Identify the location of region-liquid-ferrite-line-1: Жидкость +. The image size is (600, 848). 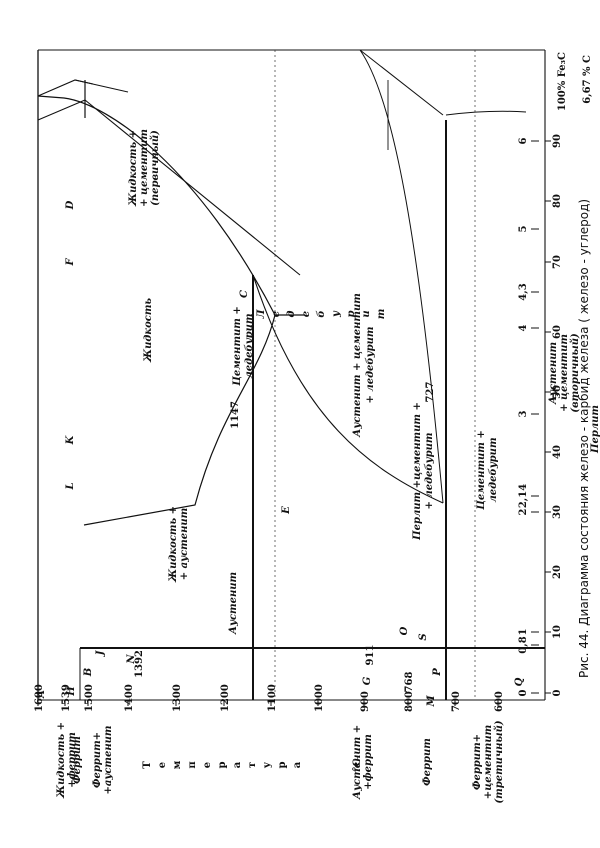
(61, 760).